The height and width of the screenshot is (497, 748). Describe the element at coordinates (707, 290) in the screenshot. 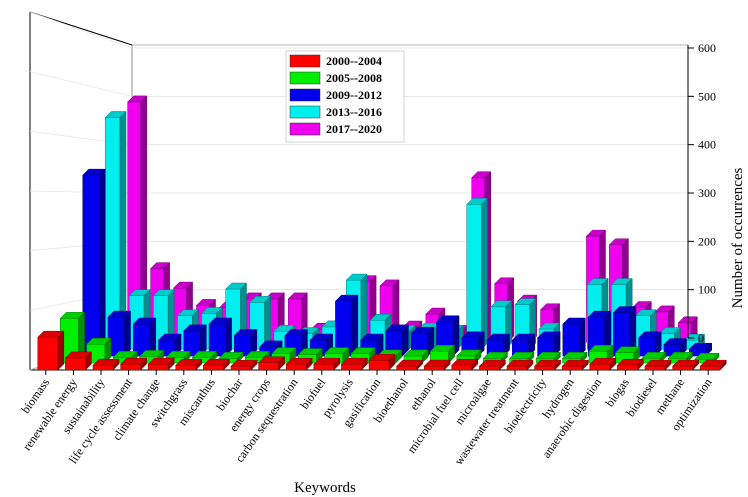

I see `y-tick-label: 100` at that location.